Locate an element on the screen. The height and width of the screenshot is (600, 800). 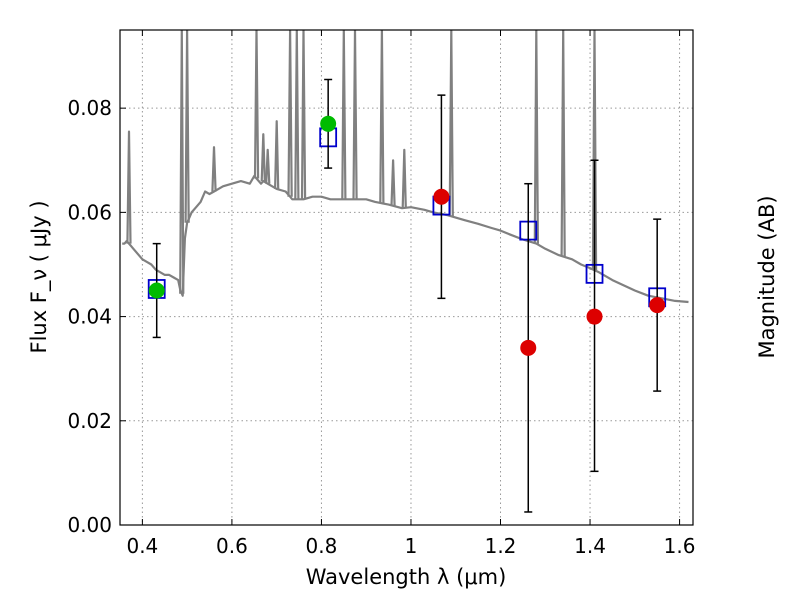
x-tick-label: 0.6 is located at coordinates (232, 546).